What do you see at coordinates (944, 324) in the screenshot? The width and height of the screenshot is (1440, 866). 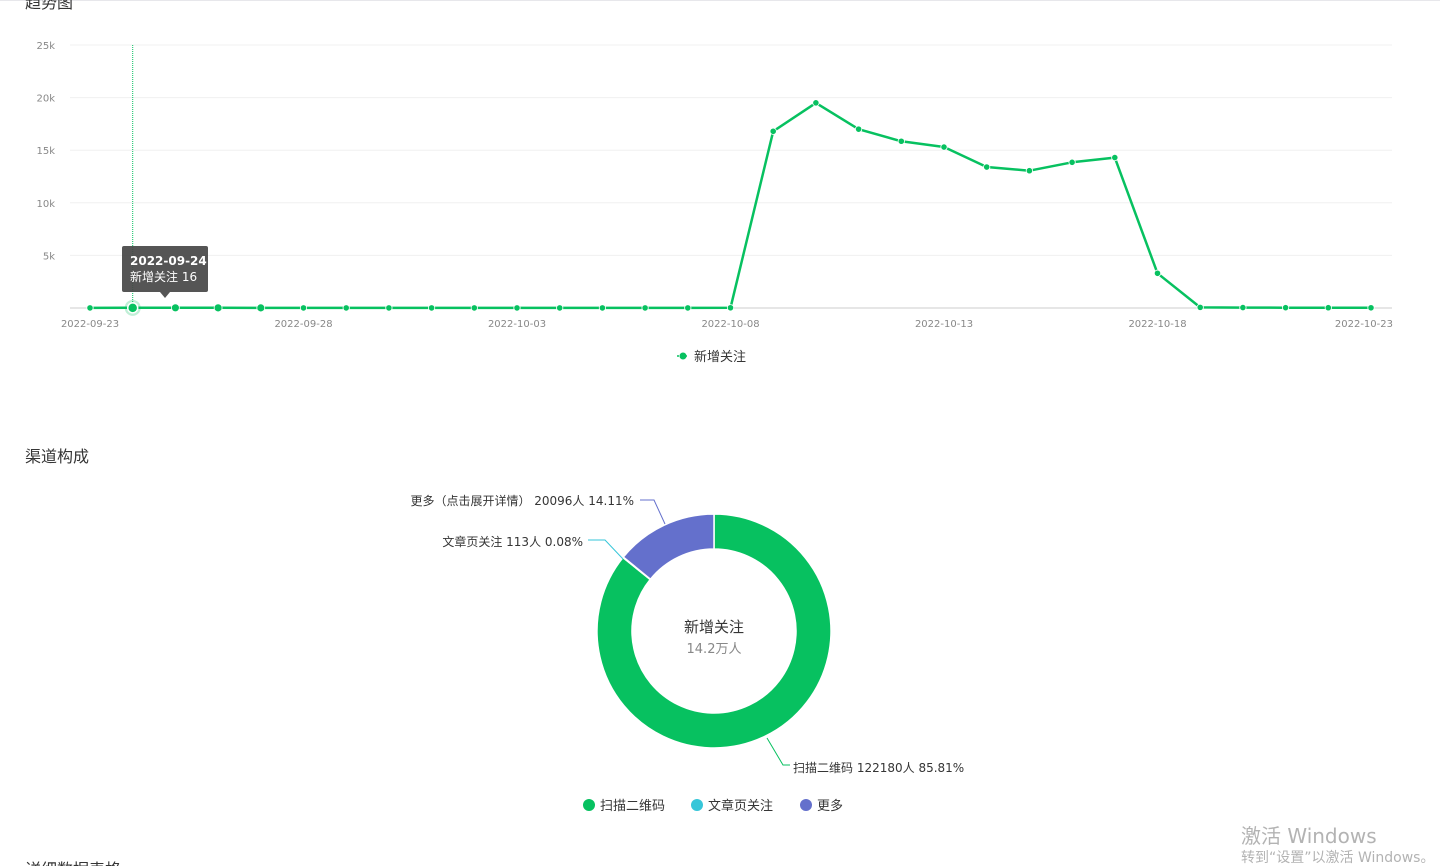 I see `x-tick-label: 2022-10-13` at bounding box center [944, 324].